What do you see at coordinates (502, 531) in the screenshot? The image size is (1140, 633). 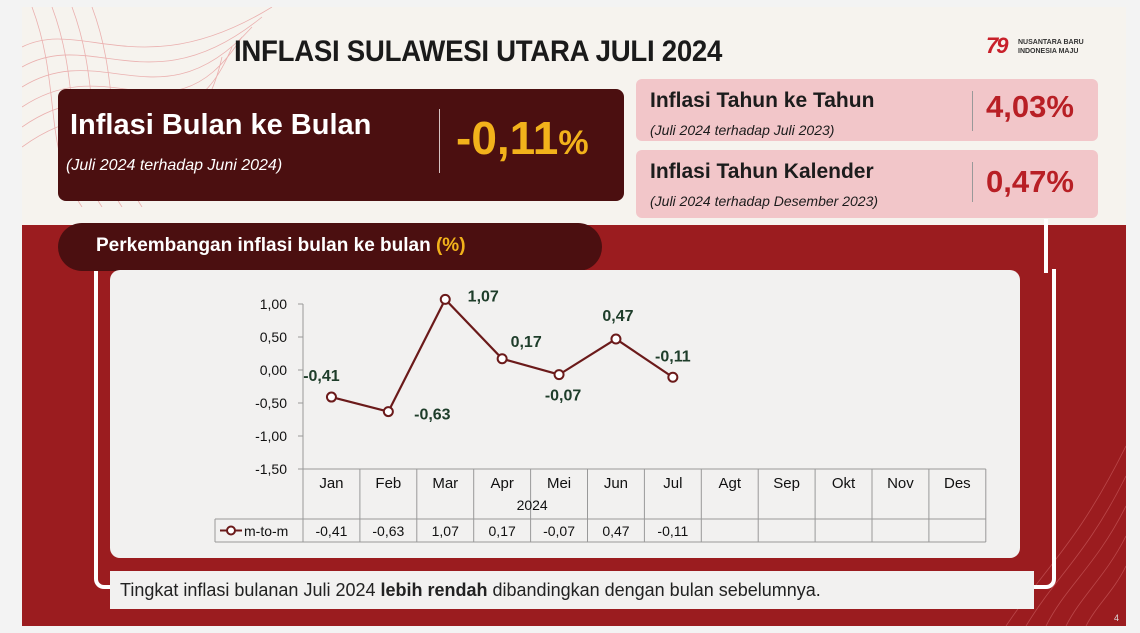 I see `table-cell-value: 0,17` at bounding box center [502, 531].